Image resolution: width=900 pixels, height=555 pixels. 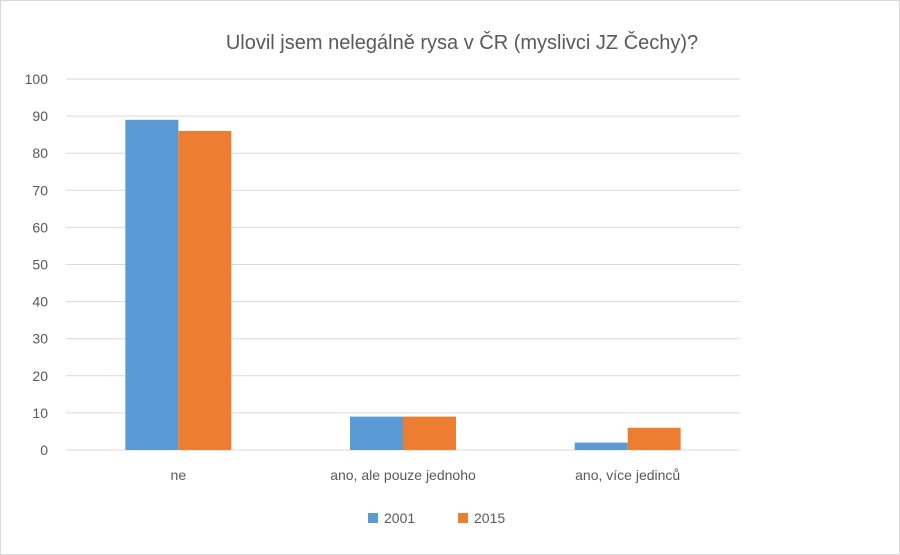 What do you see at coordinates (40, 413) in the screenshot?
I see `y-tick-label: 10` at bounding box center [40, 413].